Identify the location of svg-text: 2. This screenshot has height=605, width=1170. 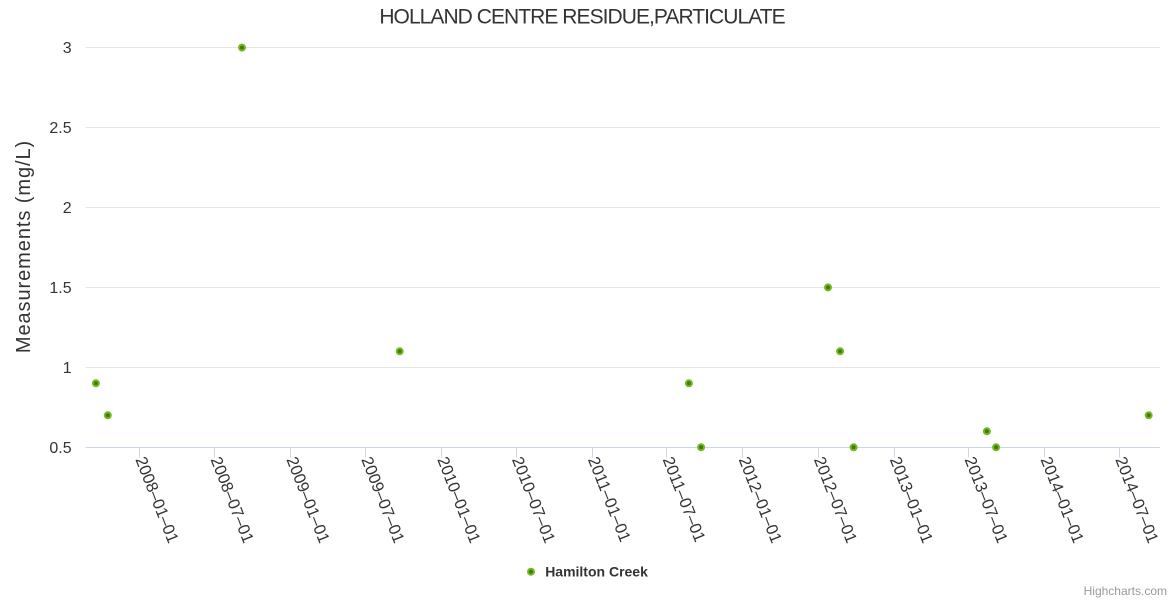
(67, 208).